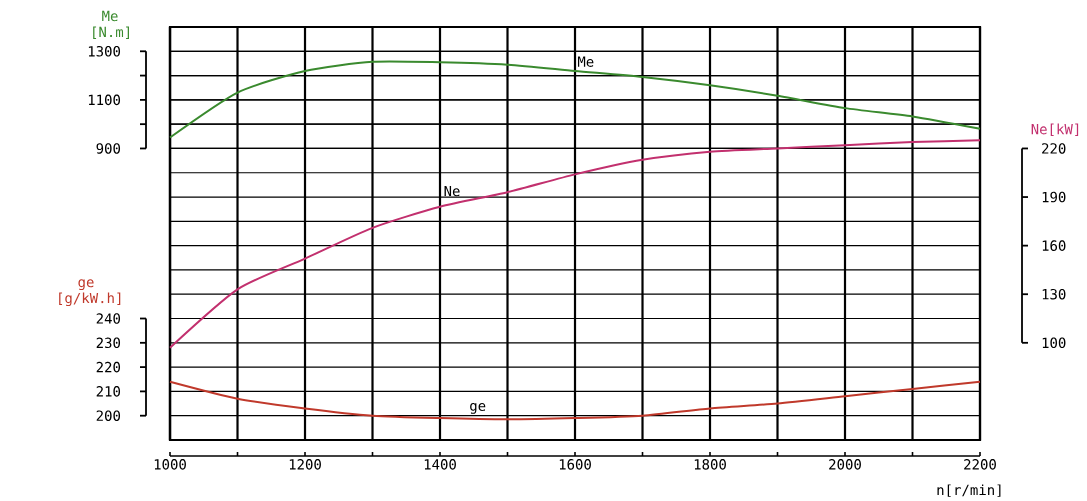 This screenshot has height=501, width=1087. What do you see at coordinates (1054, 197) in the screenshot?
I see `y2-tick-label: 190` at bounding box center [1054, 197].